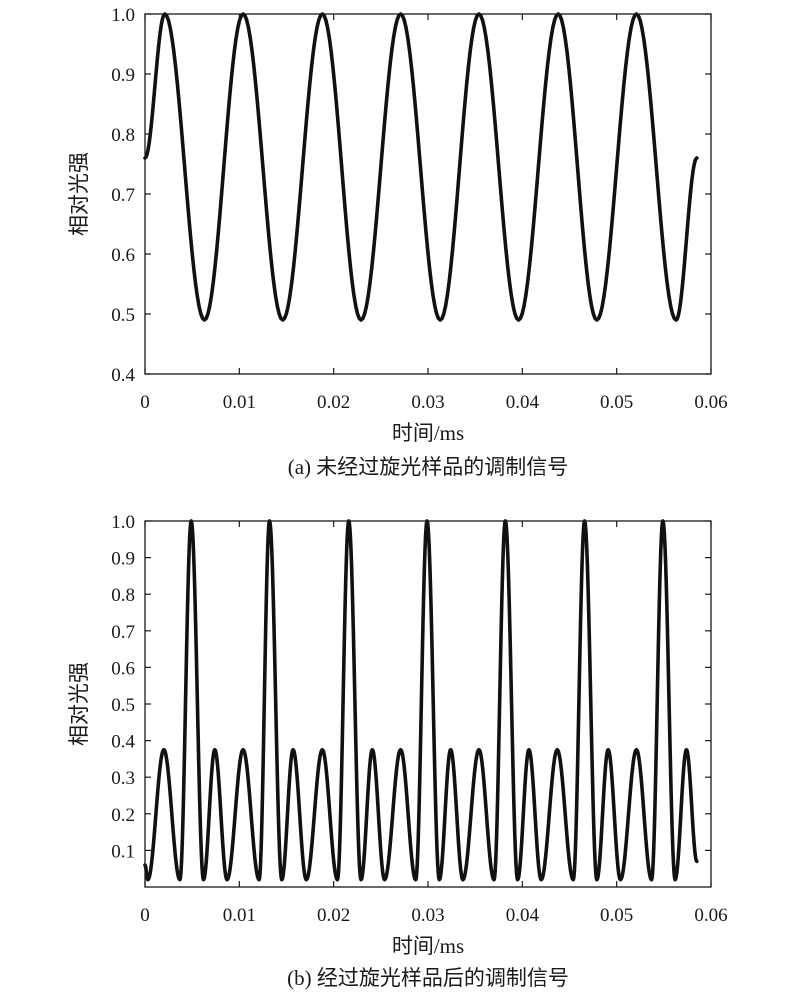 The width and height of the screenshot is (801, 1000). Describe the element at coordinates (79, 704) in the screenshot. I see `panel-b-y-axis-label: 相对光强` at that location.